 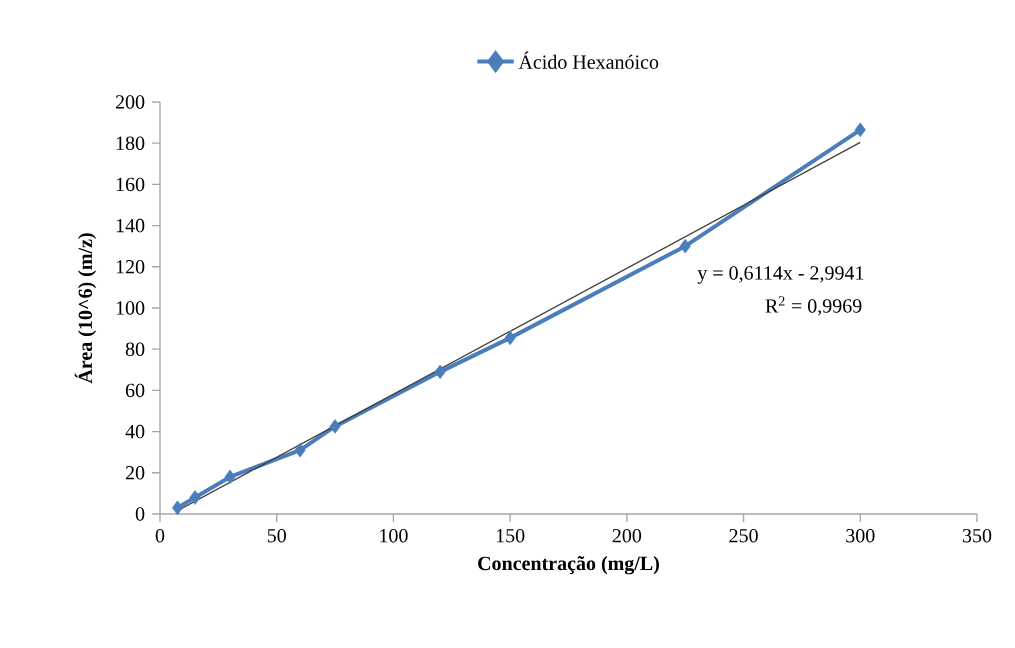 I want to click on y-tick-label: 40, so click(x=135, y=431).